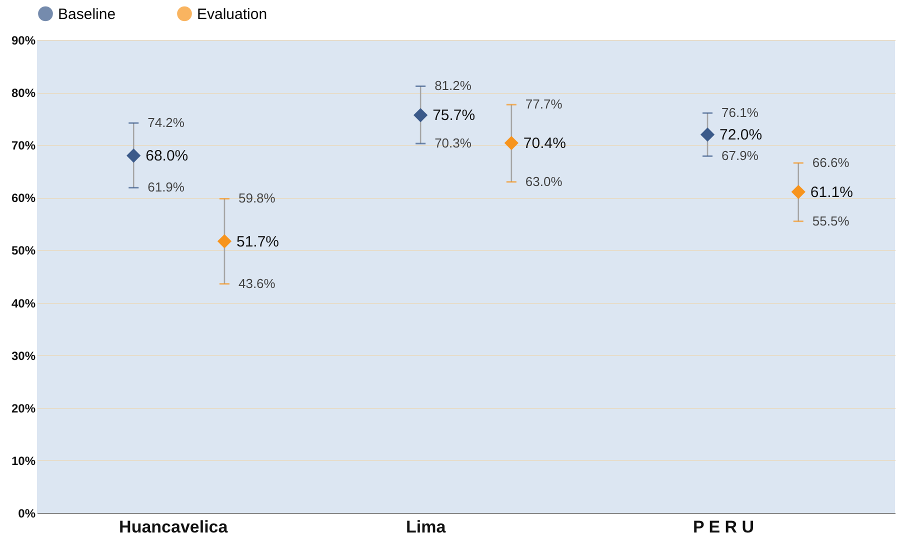  What do you see at coordinates (831, 162) in the screenshot?
I see `annotation: 66.6%` at bounding box center [831, 162].